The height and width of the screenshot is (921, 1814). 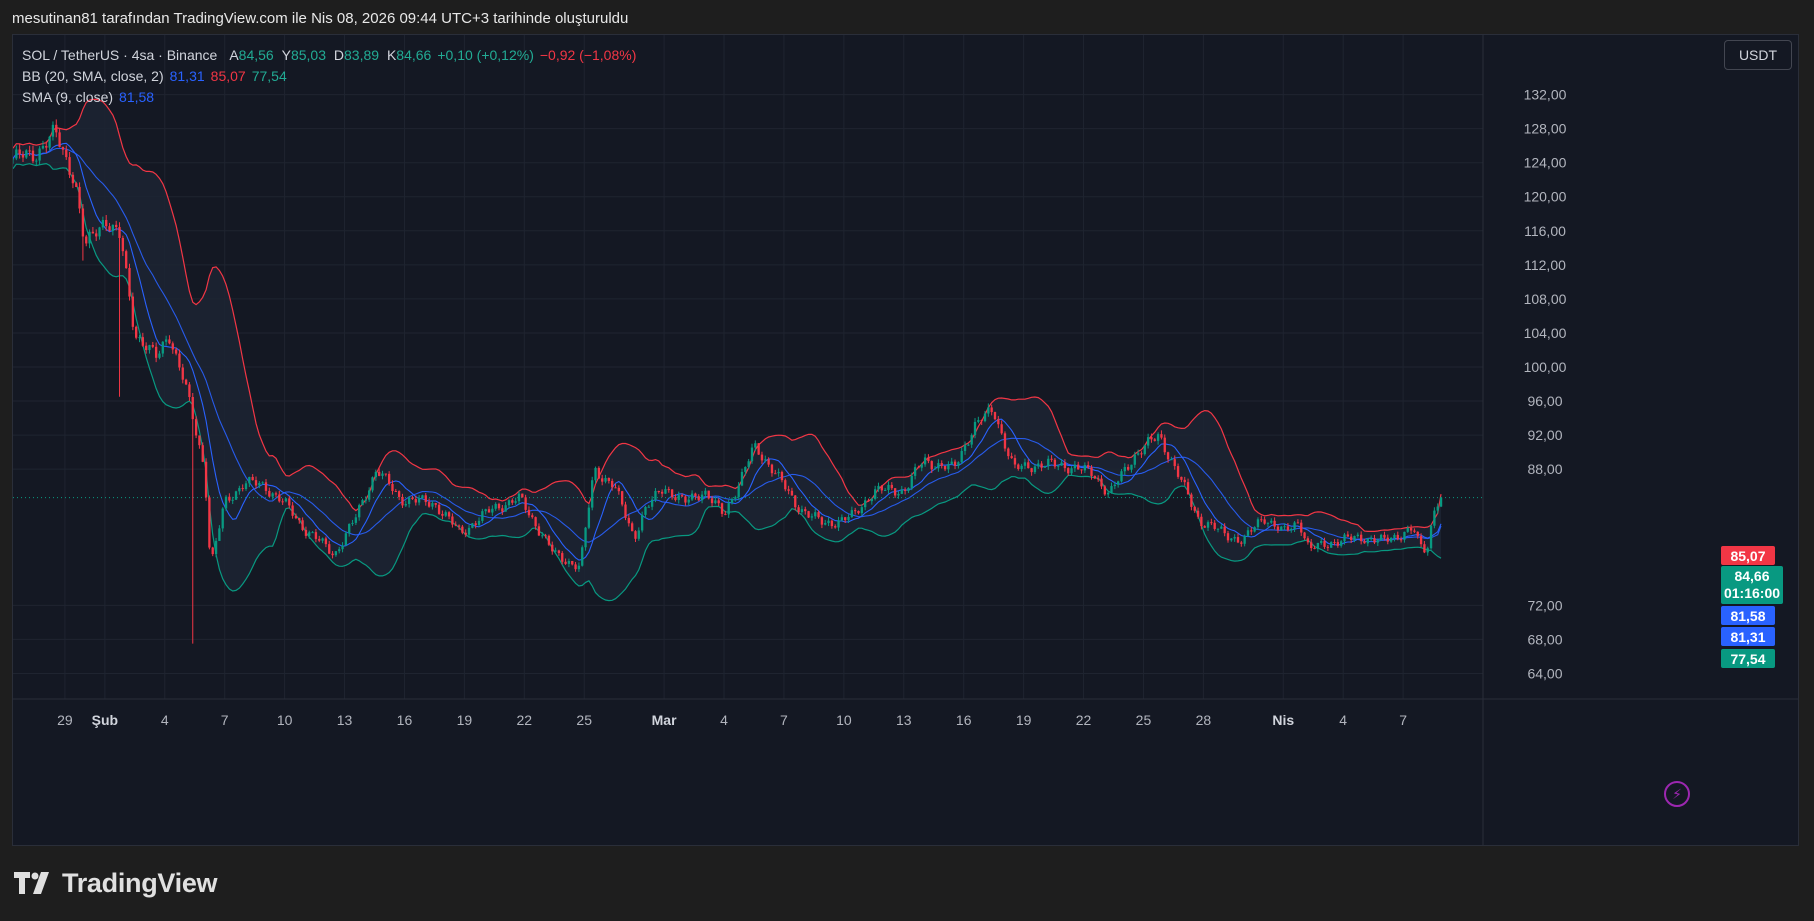 What do you see at coordinates (120, 55) in the screenshot?
I see `legend-symbol: SOL / TetherUS · 4sa · Binance` at bounding box center [120, 55].